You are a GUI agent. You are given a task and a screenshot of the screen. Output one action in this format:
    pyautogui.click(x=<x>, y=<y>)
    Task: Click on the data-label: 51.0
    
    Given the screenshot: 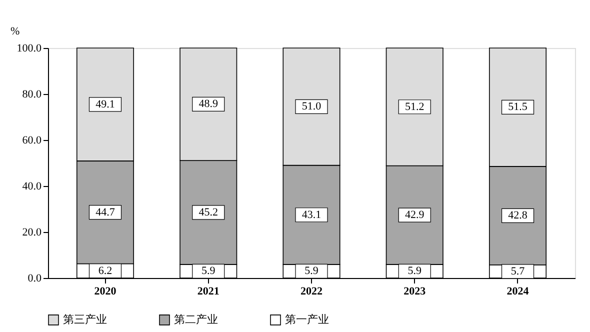 What is the action you would take?
    pyautogui.click(x=312, y=106)
    